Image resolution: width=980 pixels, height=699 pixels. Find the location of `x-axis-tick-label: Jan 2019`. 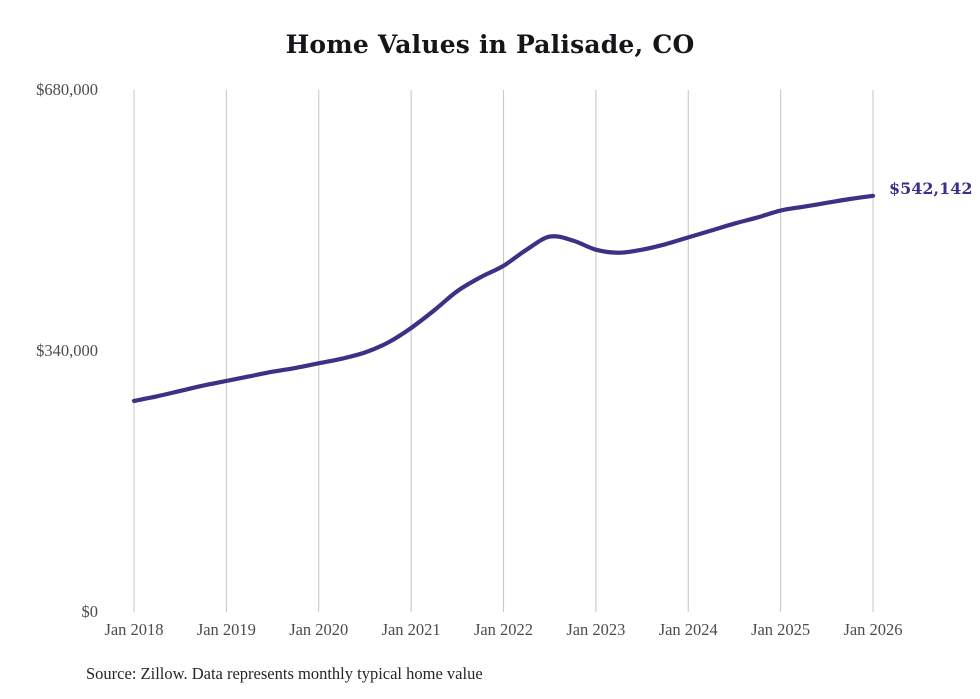

x-axis-tick-label: Jan 2019 is located at coordinates (226, 629).